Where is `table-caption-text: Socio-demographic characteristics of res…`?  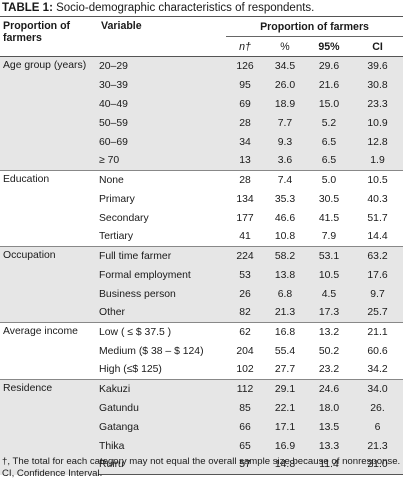 table-caption-text: Socio-demographic characteristics of res… is located at coordinates (185, 8).